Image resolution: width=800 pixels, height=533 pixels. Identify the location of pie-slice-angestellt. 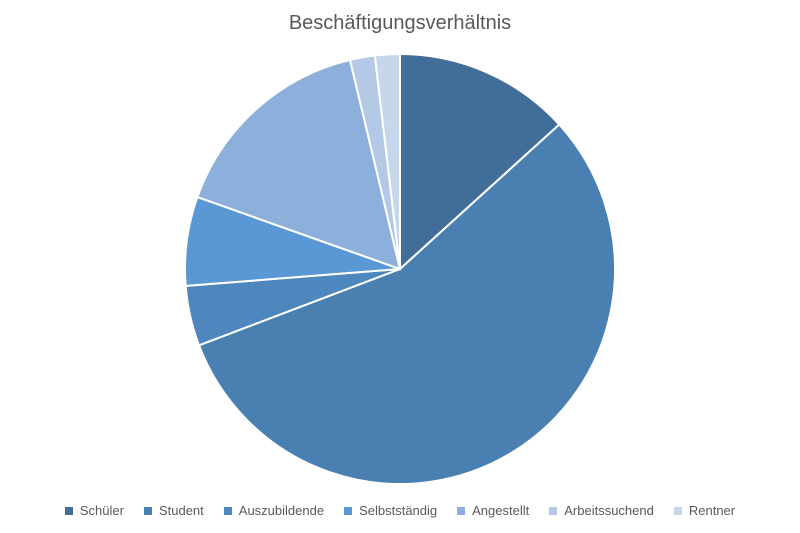
(299, 164).